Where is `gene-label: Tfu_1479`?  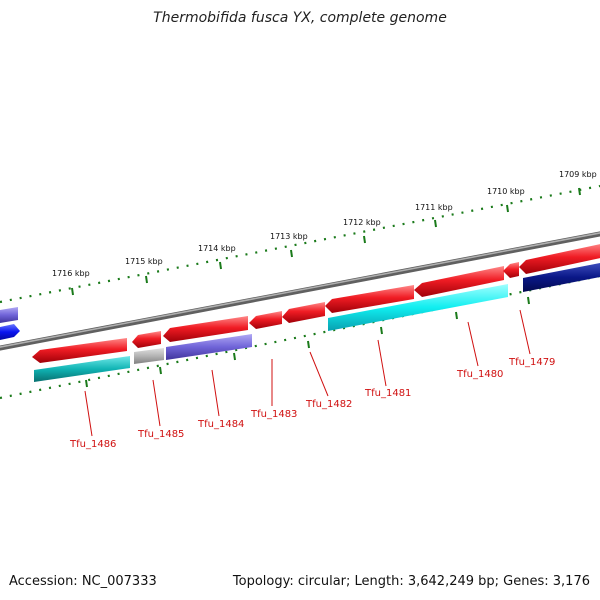
gene-label: Tfu_1479 is located at coordinates (531, 362).